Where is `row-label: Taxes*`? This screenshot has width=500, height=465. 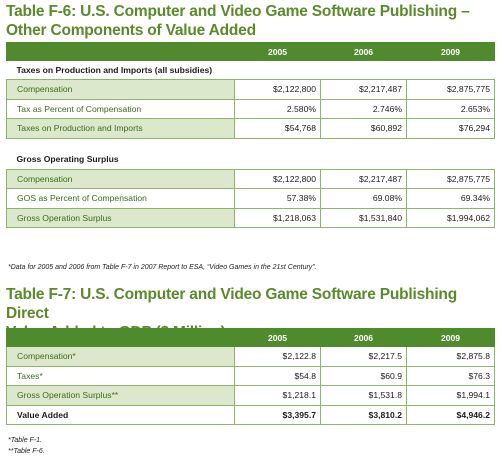 row-label: Taxes* is located at coordinates (120, 375).